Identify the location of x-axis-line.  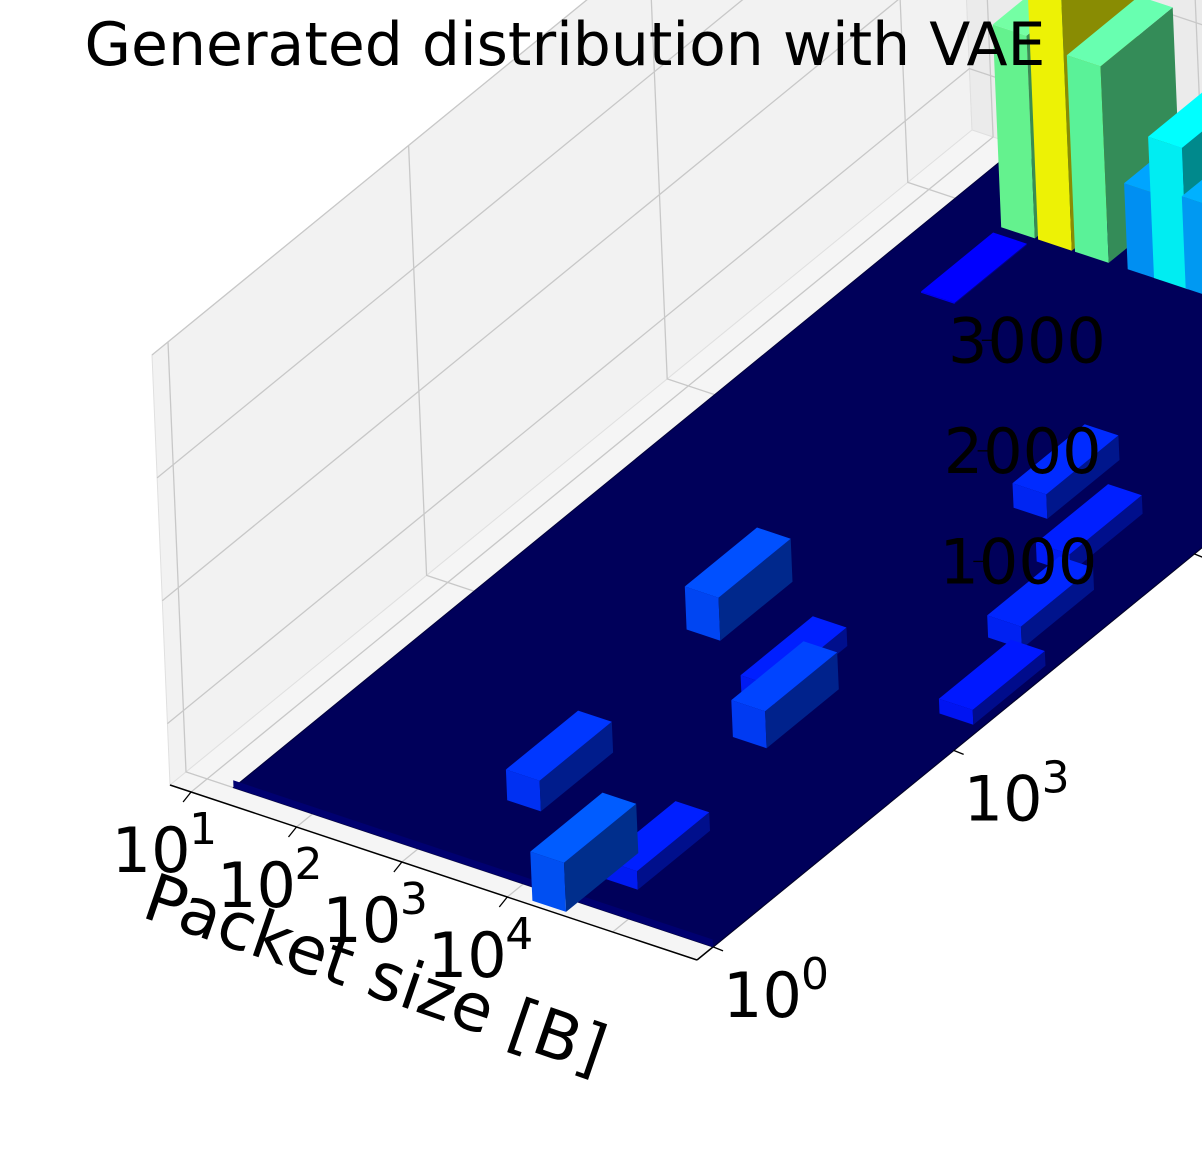
(433, 872).